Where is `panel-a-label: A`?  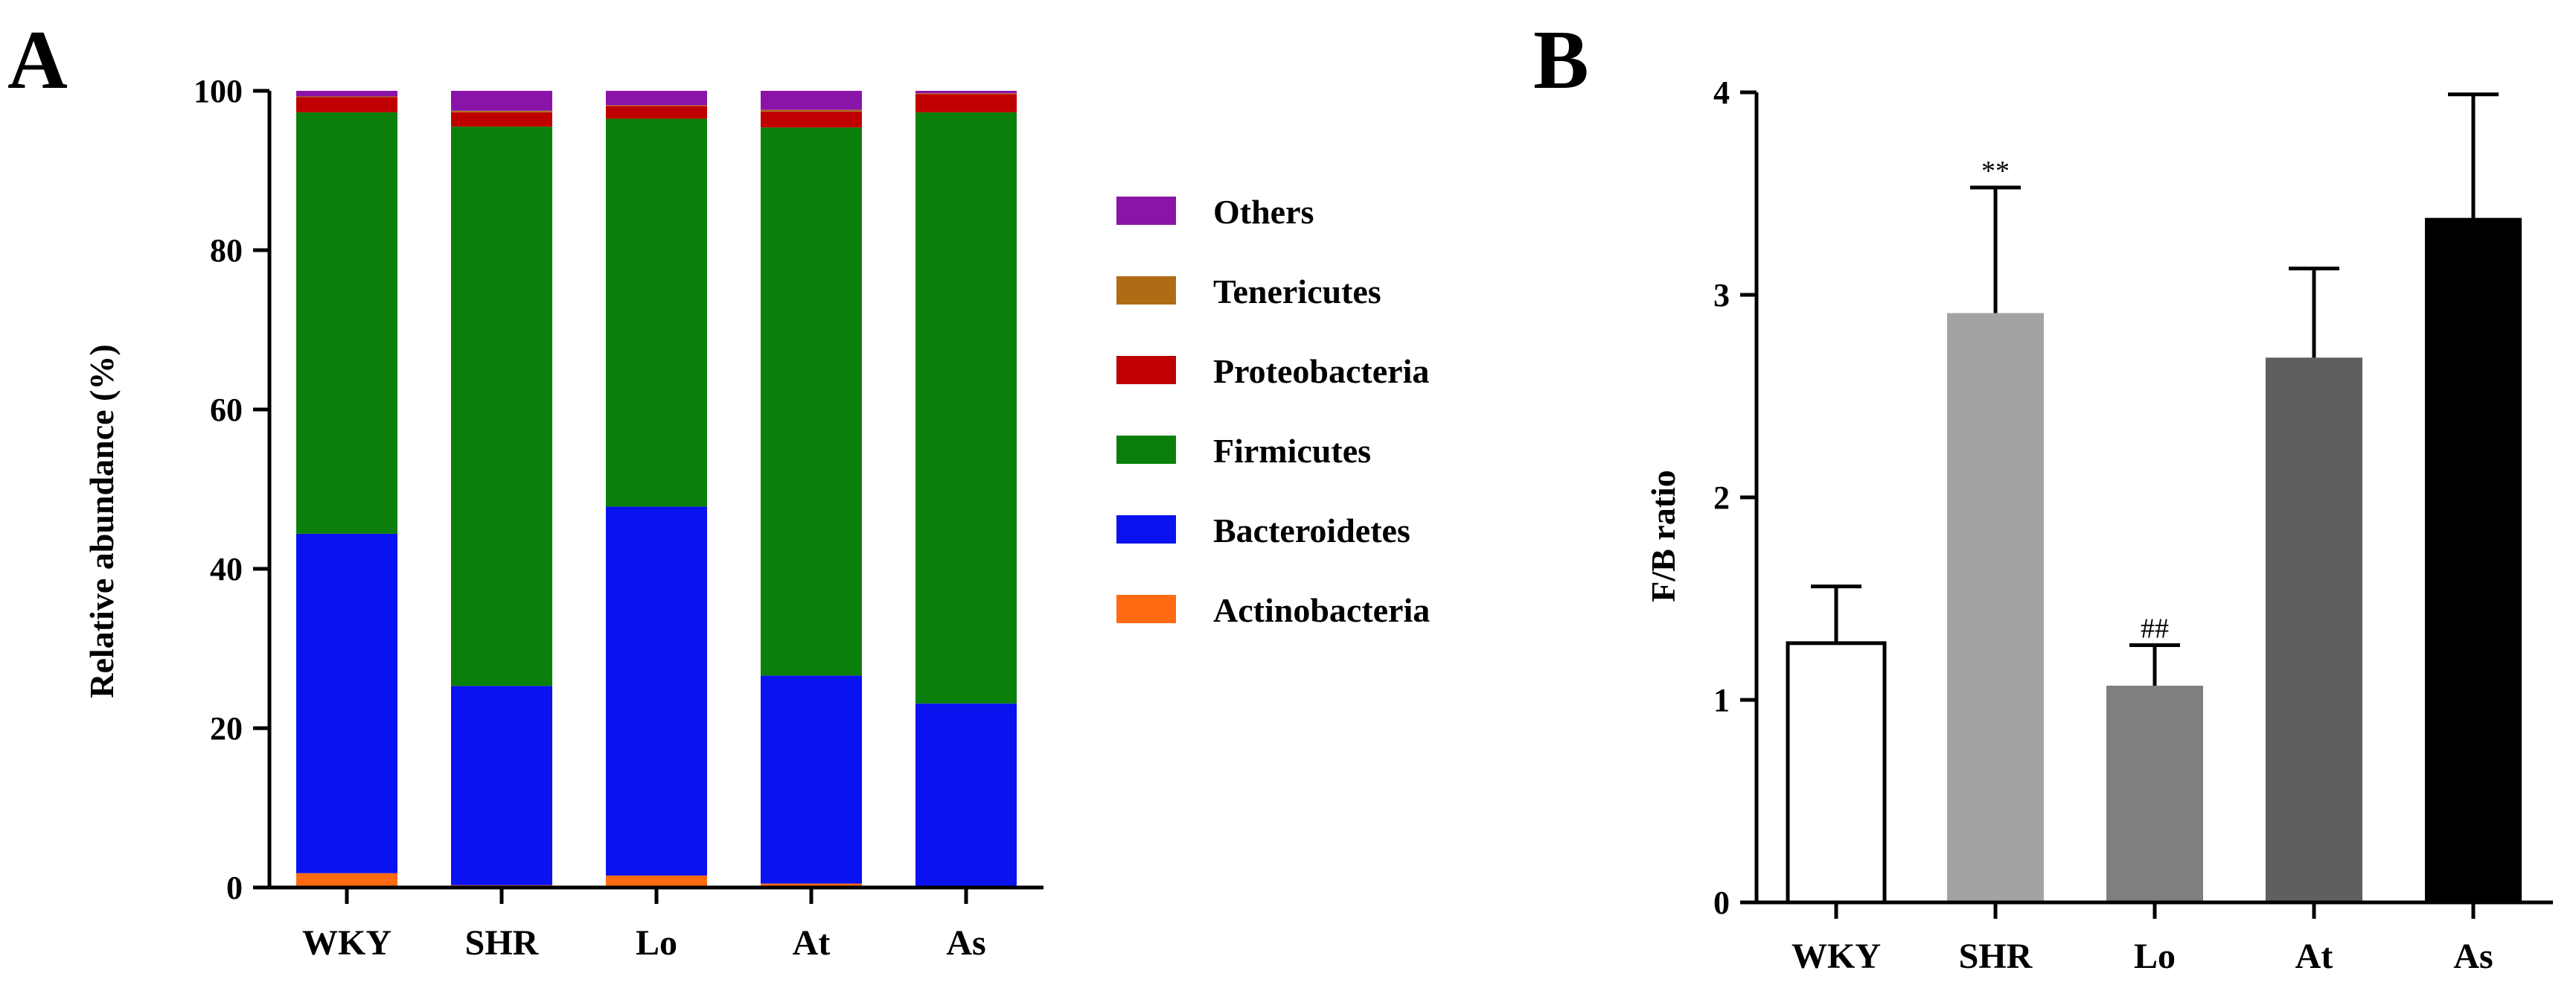 panel-a-label: A is located at coordinates (37, 60).